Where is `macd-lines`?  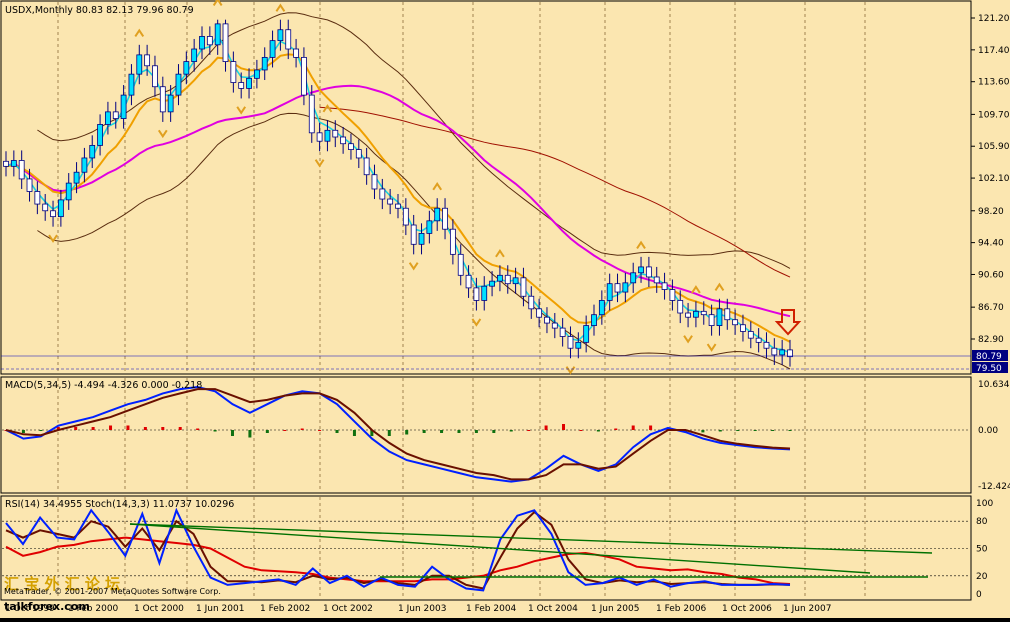 macd-lines is located at coordinates (398, 434).